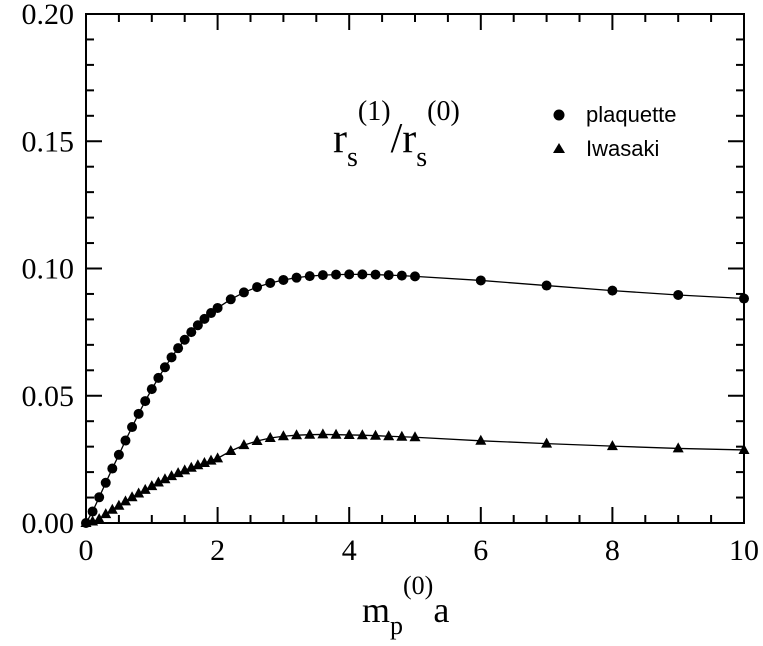 The image size is (763, 646). Describe the element at coordinates (349, 550) in the screenshot. I see `x-tick-label: 4` at that location.